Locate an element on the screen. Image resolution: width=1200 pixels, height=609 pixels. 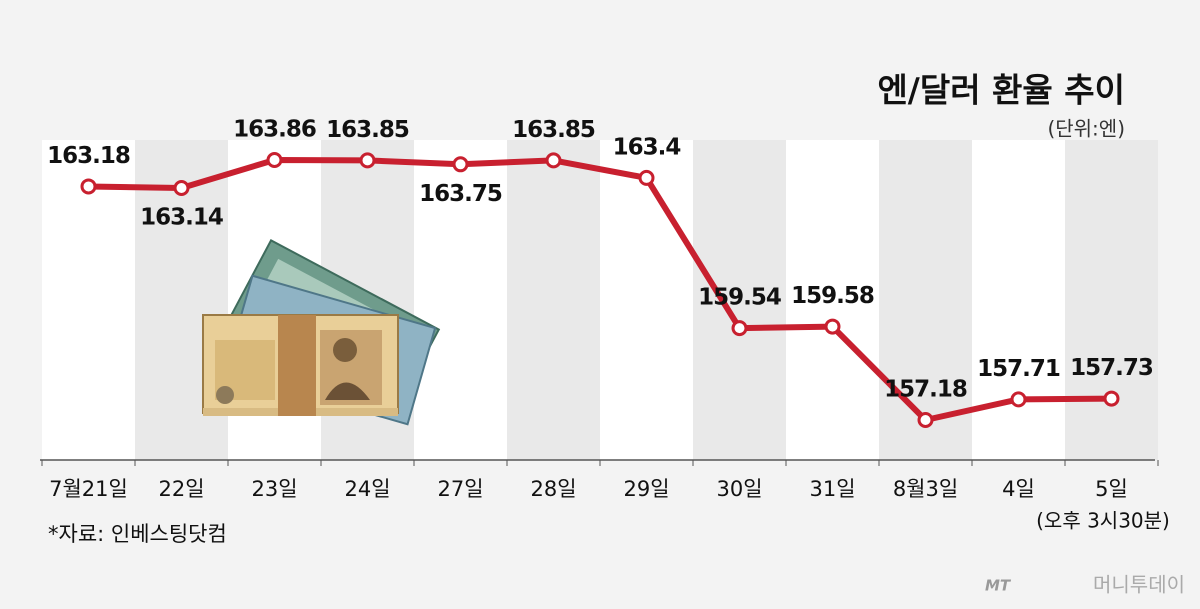
x-tick-label: 28일 is located at coordinates (553, 489).